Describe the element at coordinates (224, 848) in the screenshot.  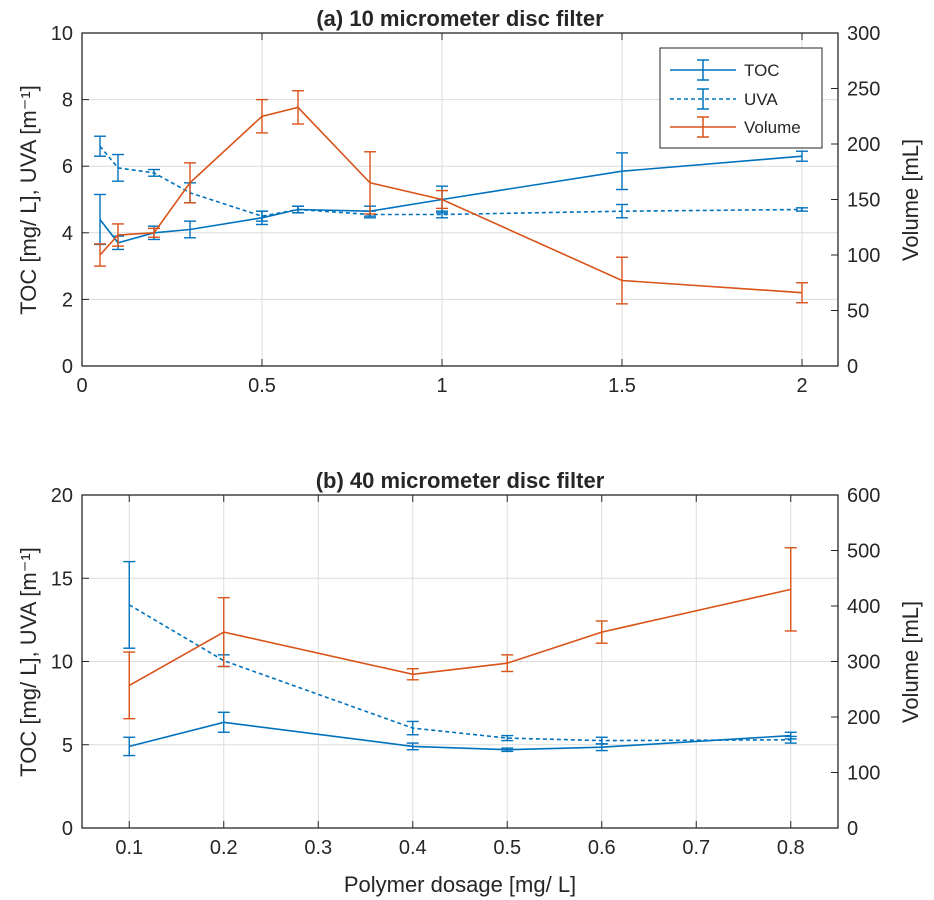
I see `x-tick-label: 0.2` at that location.